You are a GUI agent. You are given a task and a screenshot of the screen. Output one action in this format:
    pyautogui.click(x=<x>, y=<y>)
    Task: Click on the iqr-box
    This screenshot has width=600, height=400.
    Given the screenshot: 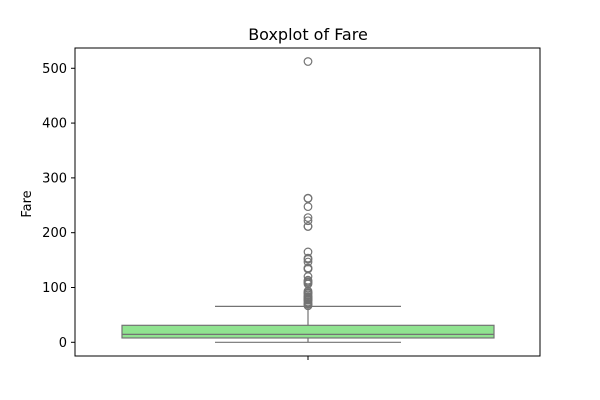 What is the action you would take?
    pyautogui.click(x=308, y=331)
    